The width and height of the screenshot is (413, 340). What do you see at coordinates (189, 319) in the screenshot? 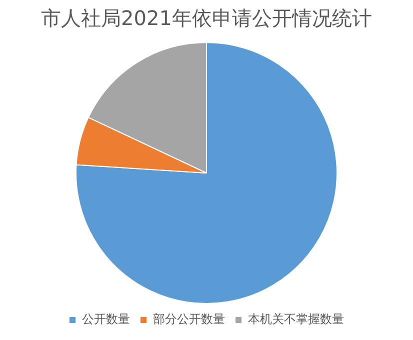
I see `legend-label: 部分公开数量` at bounding box center [189, 319].